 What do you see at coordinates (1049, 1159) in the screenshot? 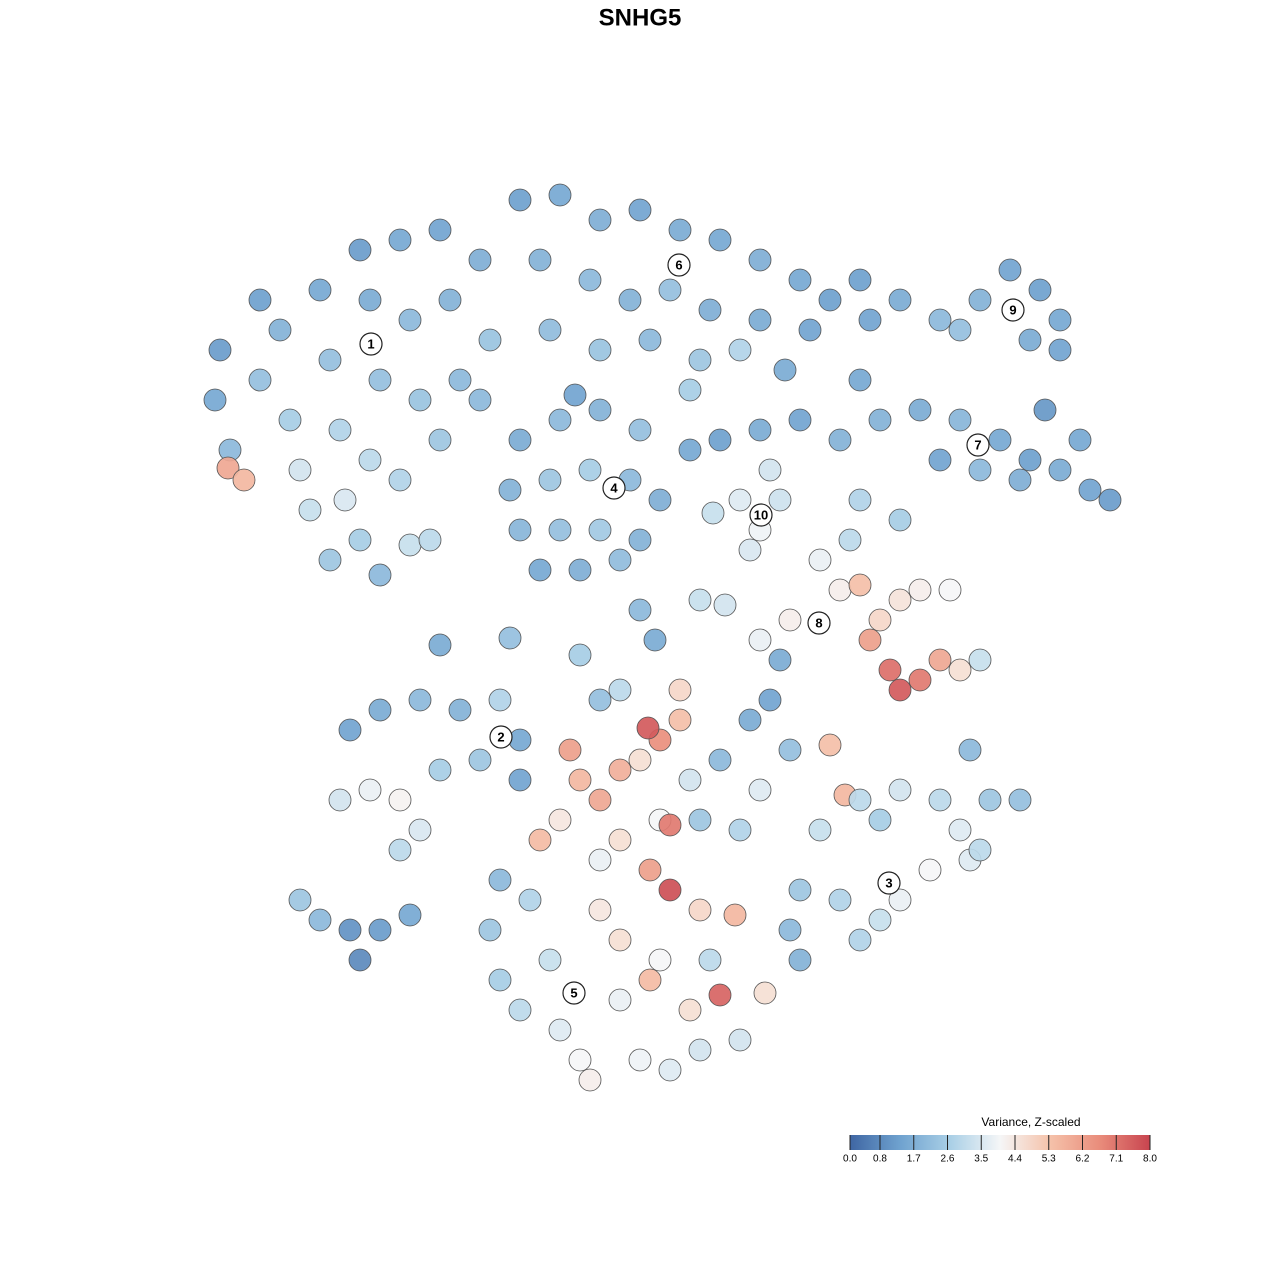
I see `colorbar-tick-label: 5.3` at bounding box center [1049, 1159].